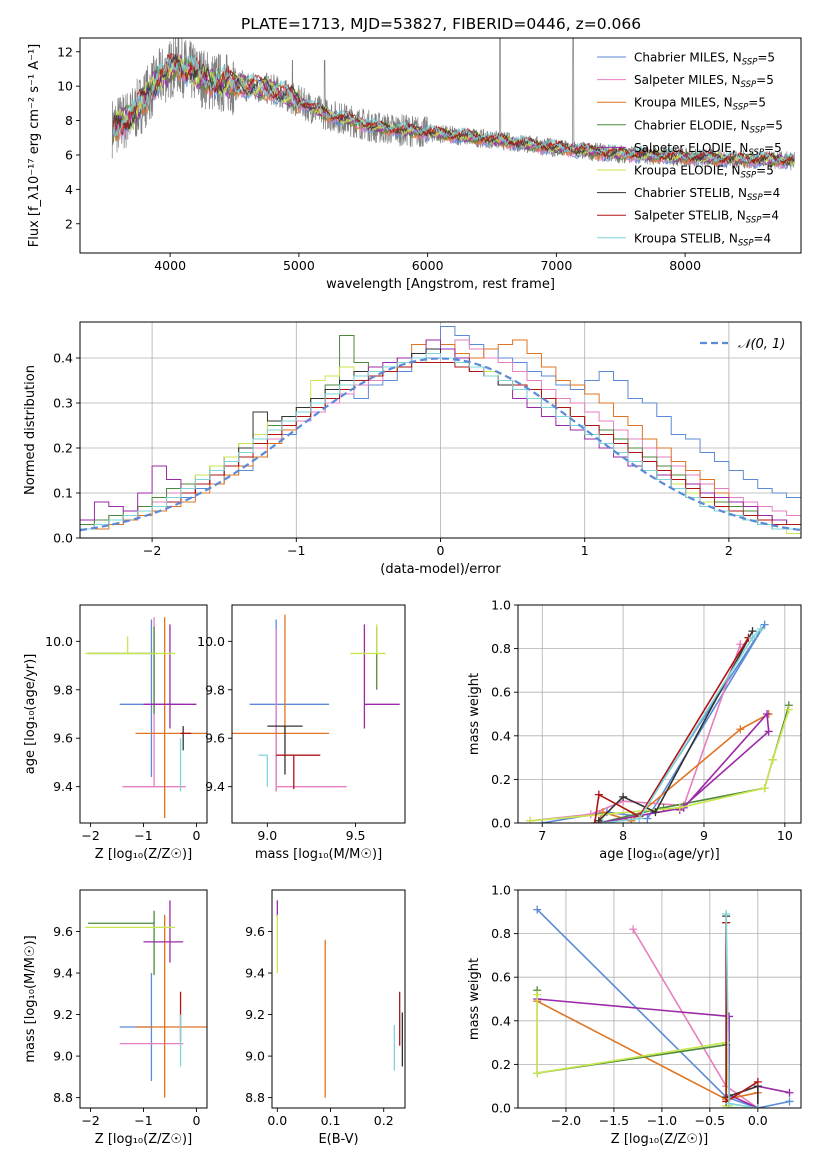 The width and height of the screenshot is (819, 1170). I want to click on x-tick-label: 0.2, so click(384, 1120).